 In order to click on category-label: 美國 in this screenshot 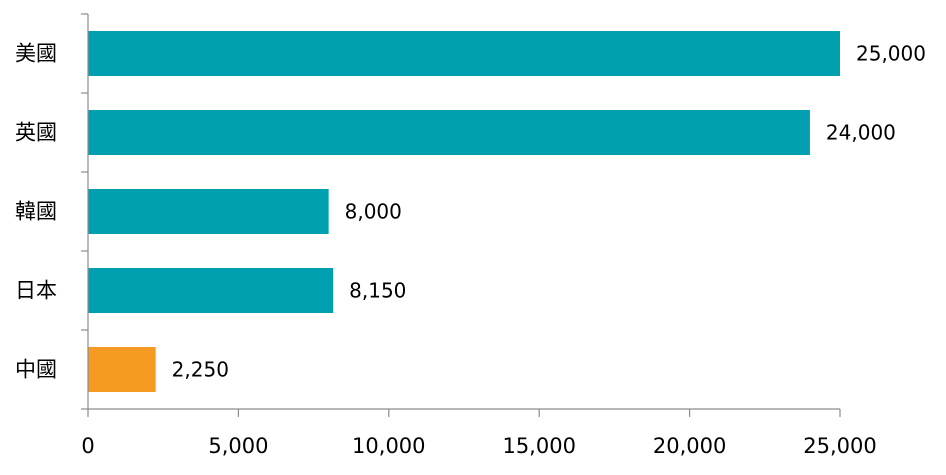, I will do `click(36, 54)`.